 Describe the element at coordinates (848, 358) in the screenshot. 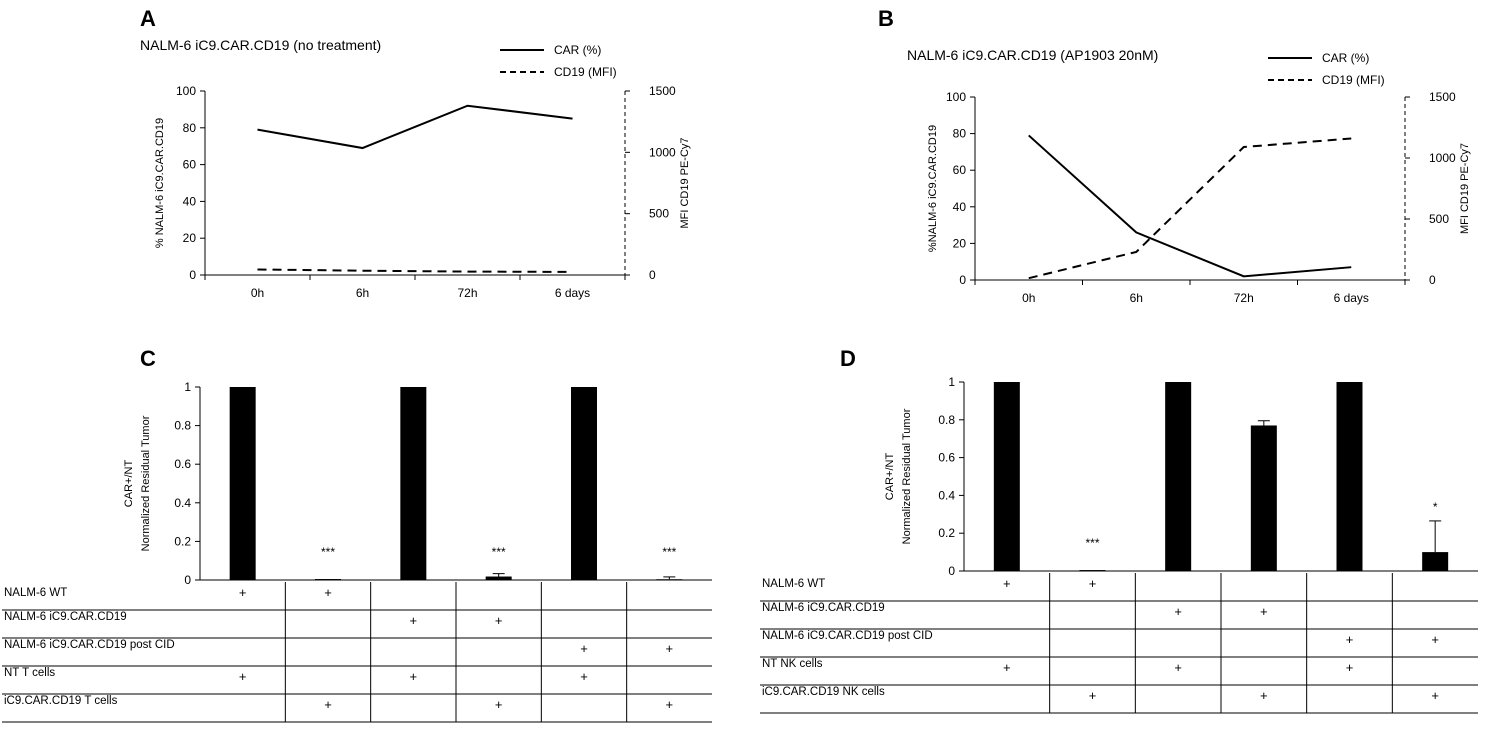

I see `panel-letter-d: D` at that location.